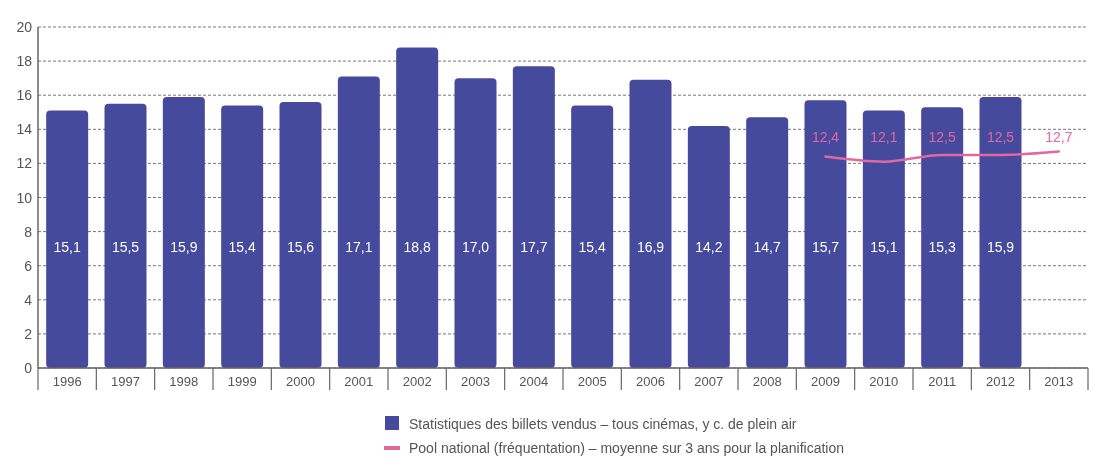 The image size is (1104, 466). I want to click on y-tick-label: 8, so click(28, 231).